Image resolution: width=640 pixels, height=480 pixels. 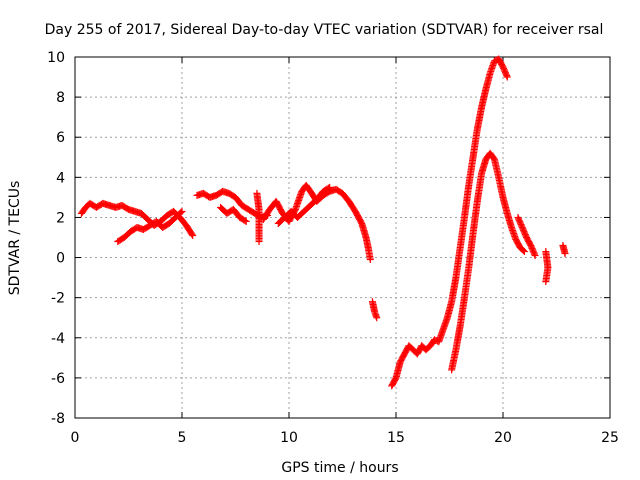 What do you see at coordinates (58, 299) in the screenshot?
I see `y-tick-label: -2` at bounding box center [58, 299].